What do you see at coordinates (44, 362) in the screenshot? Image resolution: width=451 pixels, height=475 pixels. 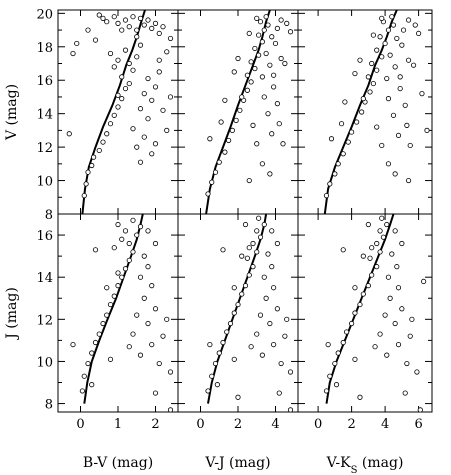 I see `y-tick-label: 10` at bounding box center [44, 362].